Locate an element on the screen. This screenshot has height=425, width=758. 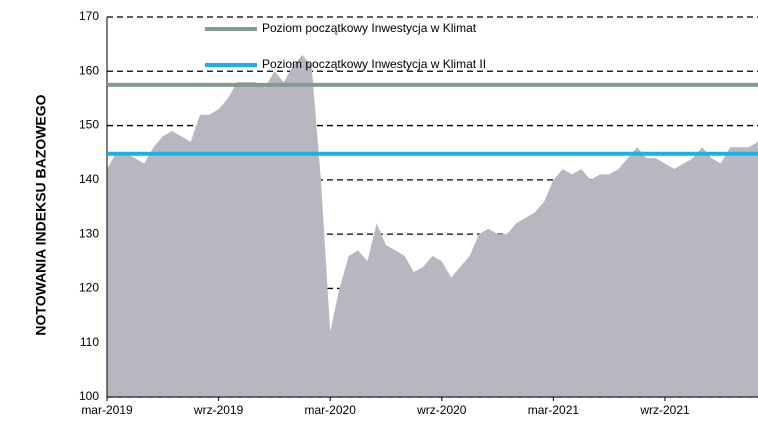
x-tick-label: mar-2019 is located at coordinates (107, 410).